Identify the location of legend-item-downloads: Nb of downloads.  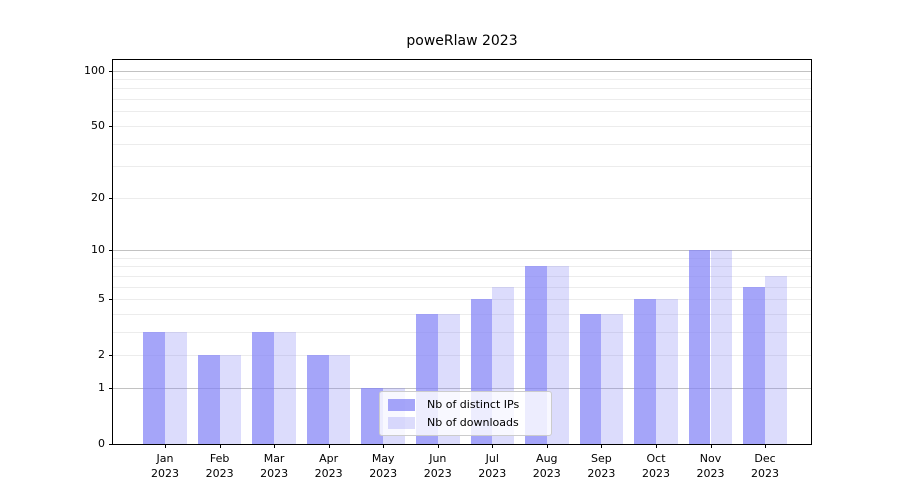
(465, 422).